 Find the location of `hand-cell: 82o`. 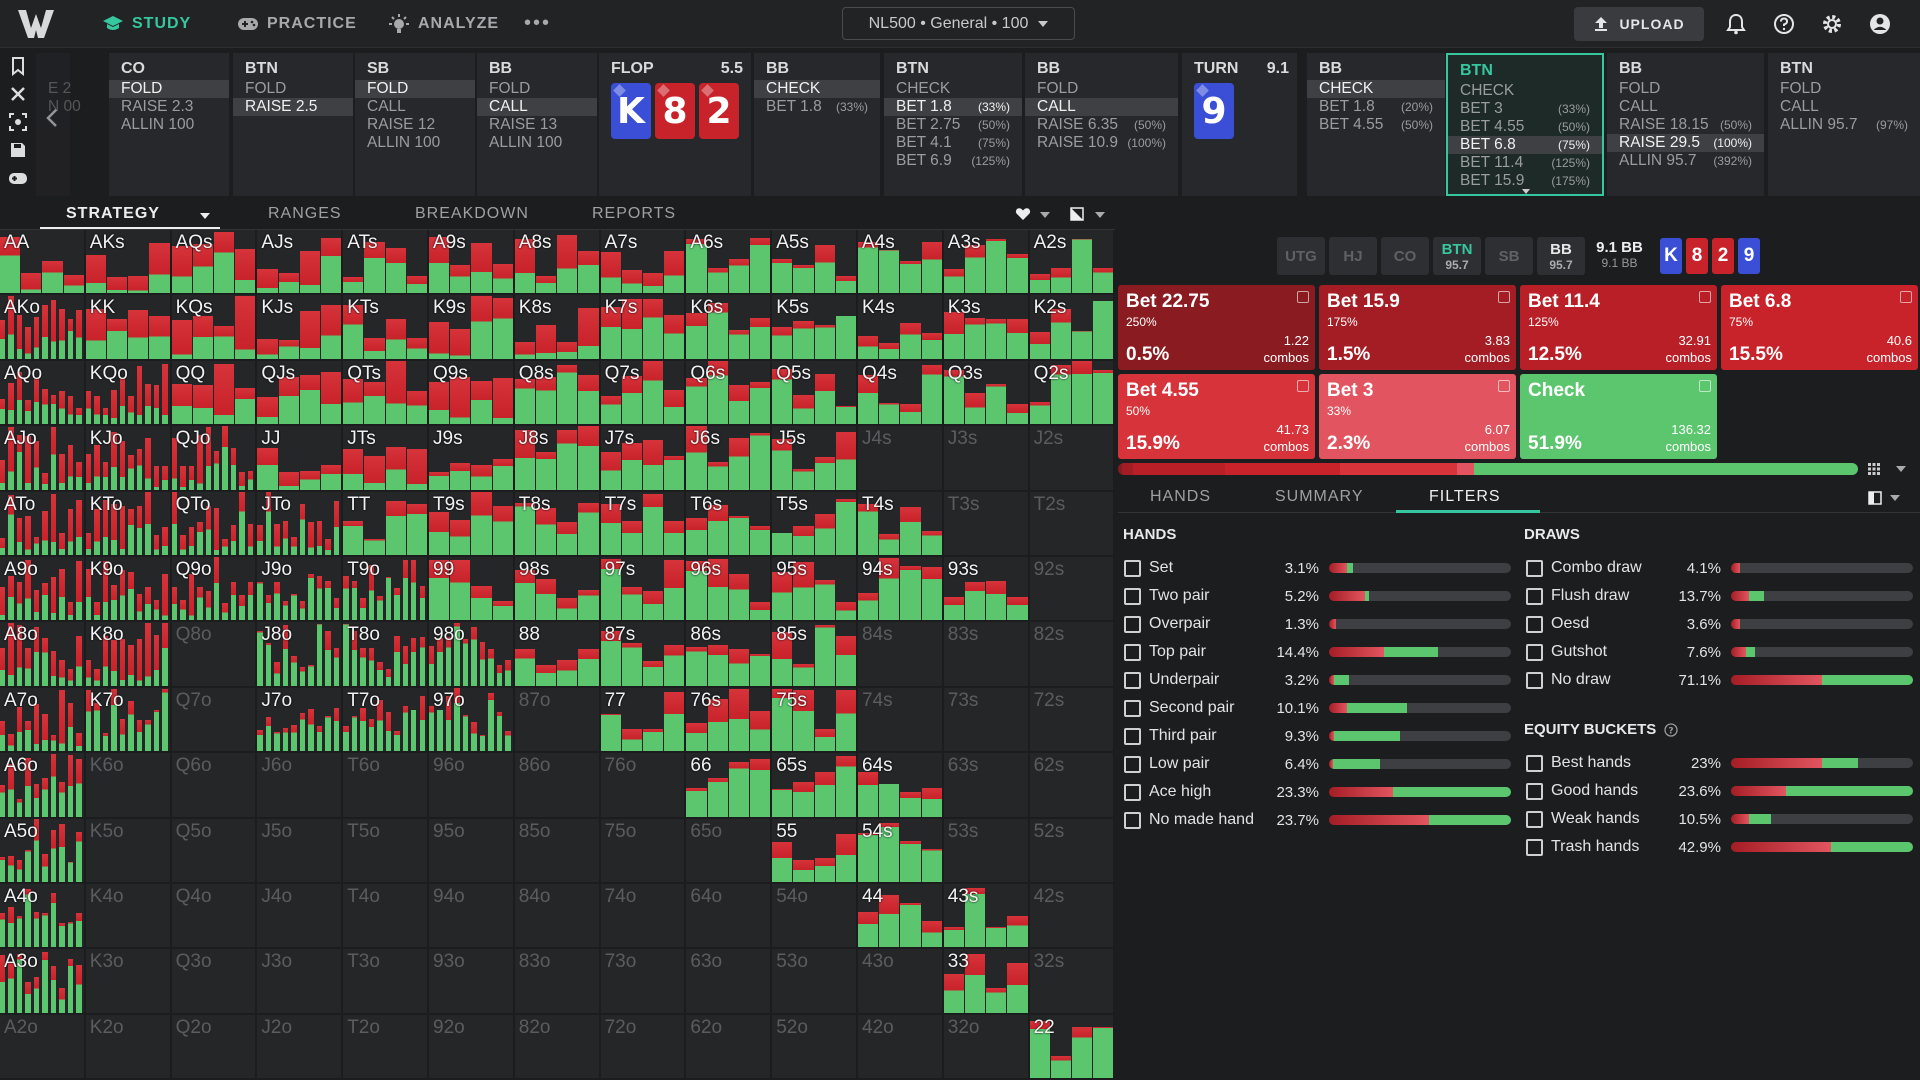

hand-cell: 82o is located at coordinates (557, 1047).